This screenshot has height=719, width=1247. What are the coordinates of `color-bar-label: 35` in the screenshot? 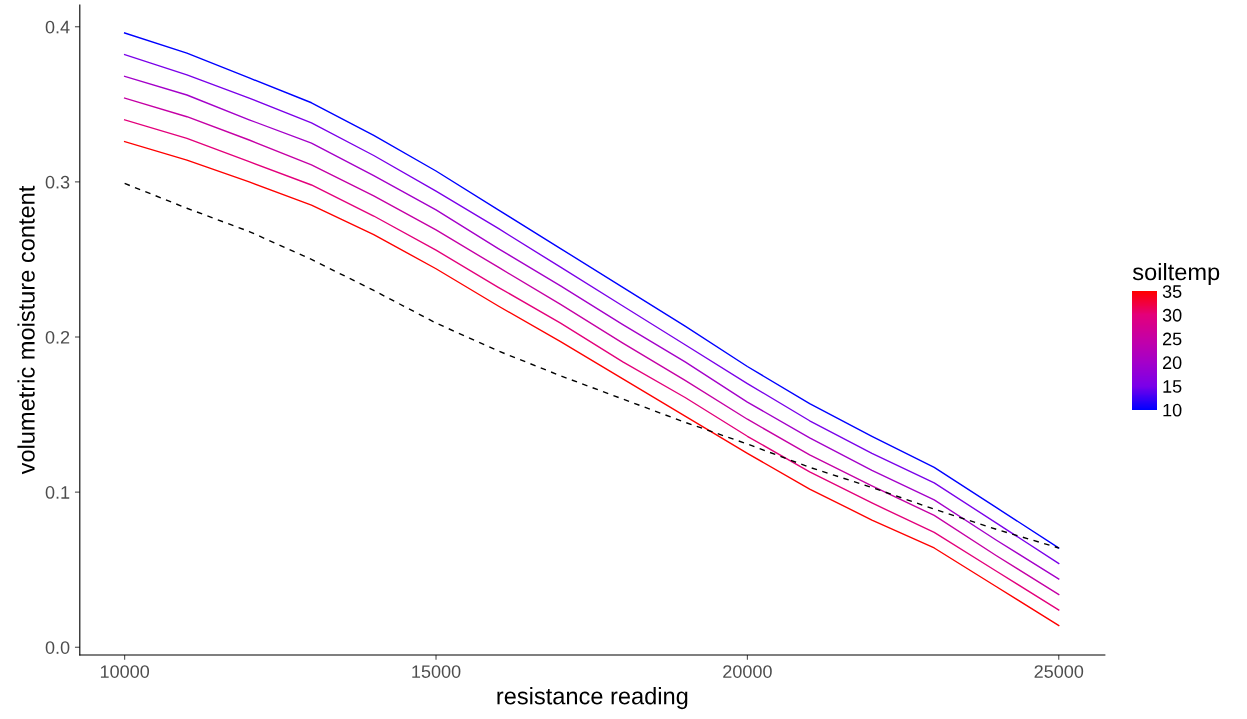 It's located at (1172, 291).